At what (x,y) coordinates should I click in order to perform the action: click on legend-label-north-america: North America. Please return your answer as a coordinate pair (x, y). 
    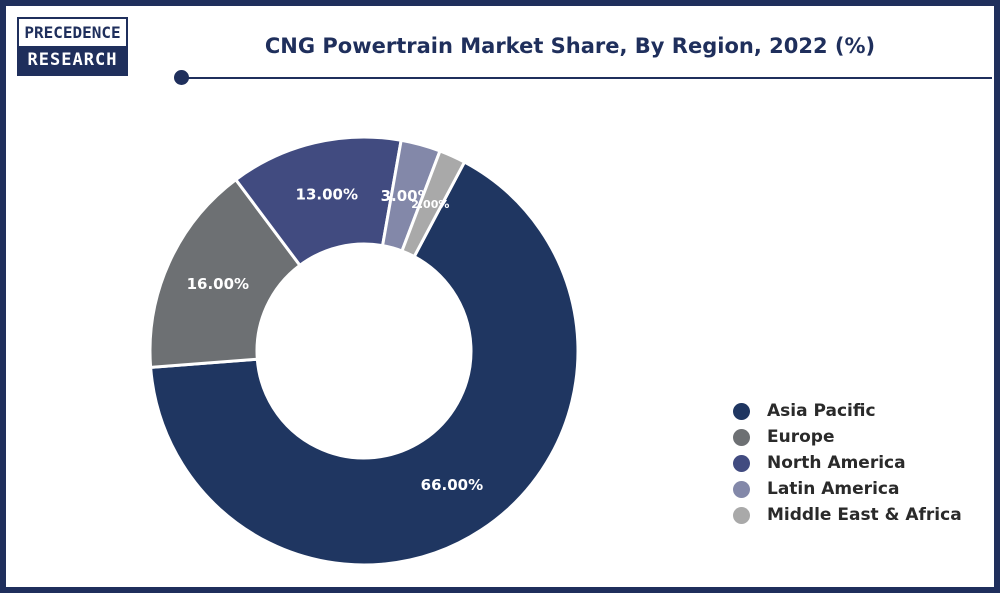
    Looking at the image, I should click on (836, 463).